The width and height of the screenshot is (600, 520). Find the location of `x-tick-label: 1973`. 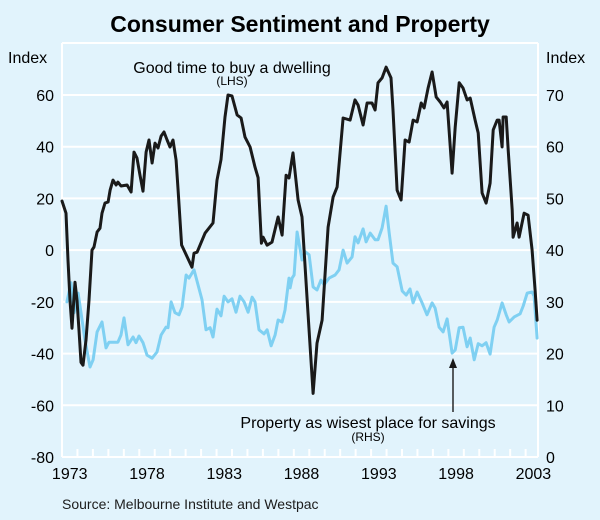

x-tick-label: 1973 is located at coordinates (70, 474).